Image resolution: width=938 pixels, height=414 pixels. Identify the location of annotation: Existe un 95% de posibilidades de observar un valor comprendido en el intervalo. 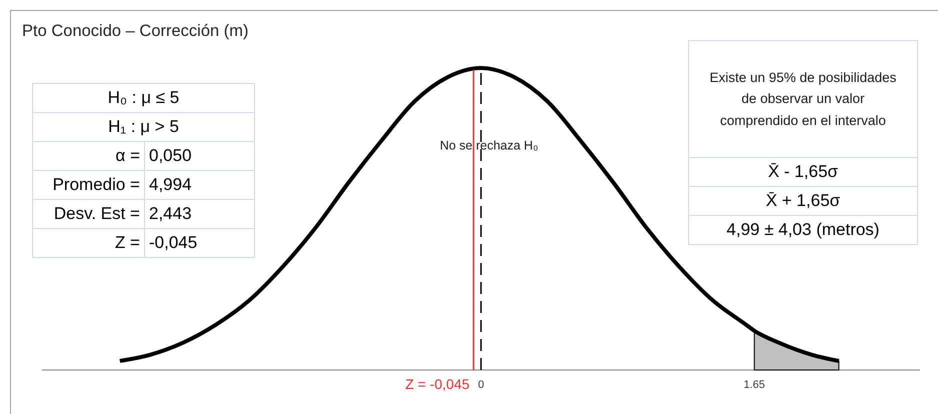
(803, 99).